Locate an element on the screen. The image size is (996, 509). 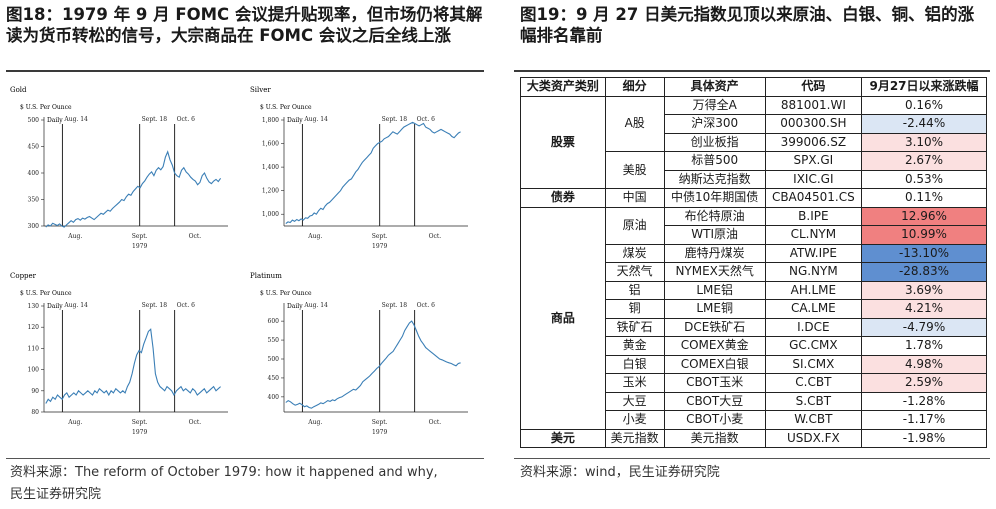
copper-price-series is located at coordinates (133, 366).